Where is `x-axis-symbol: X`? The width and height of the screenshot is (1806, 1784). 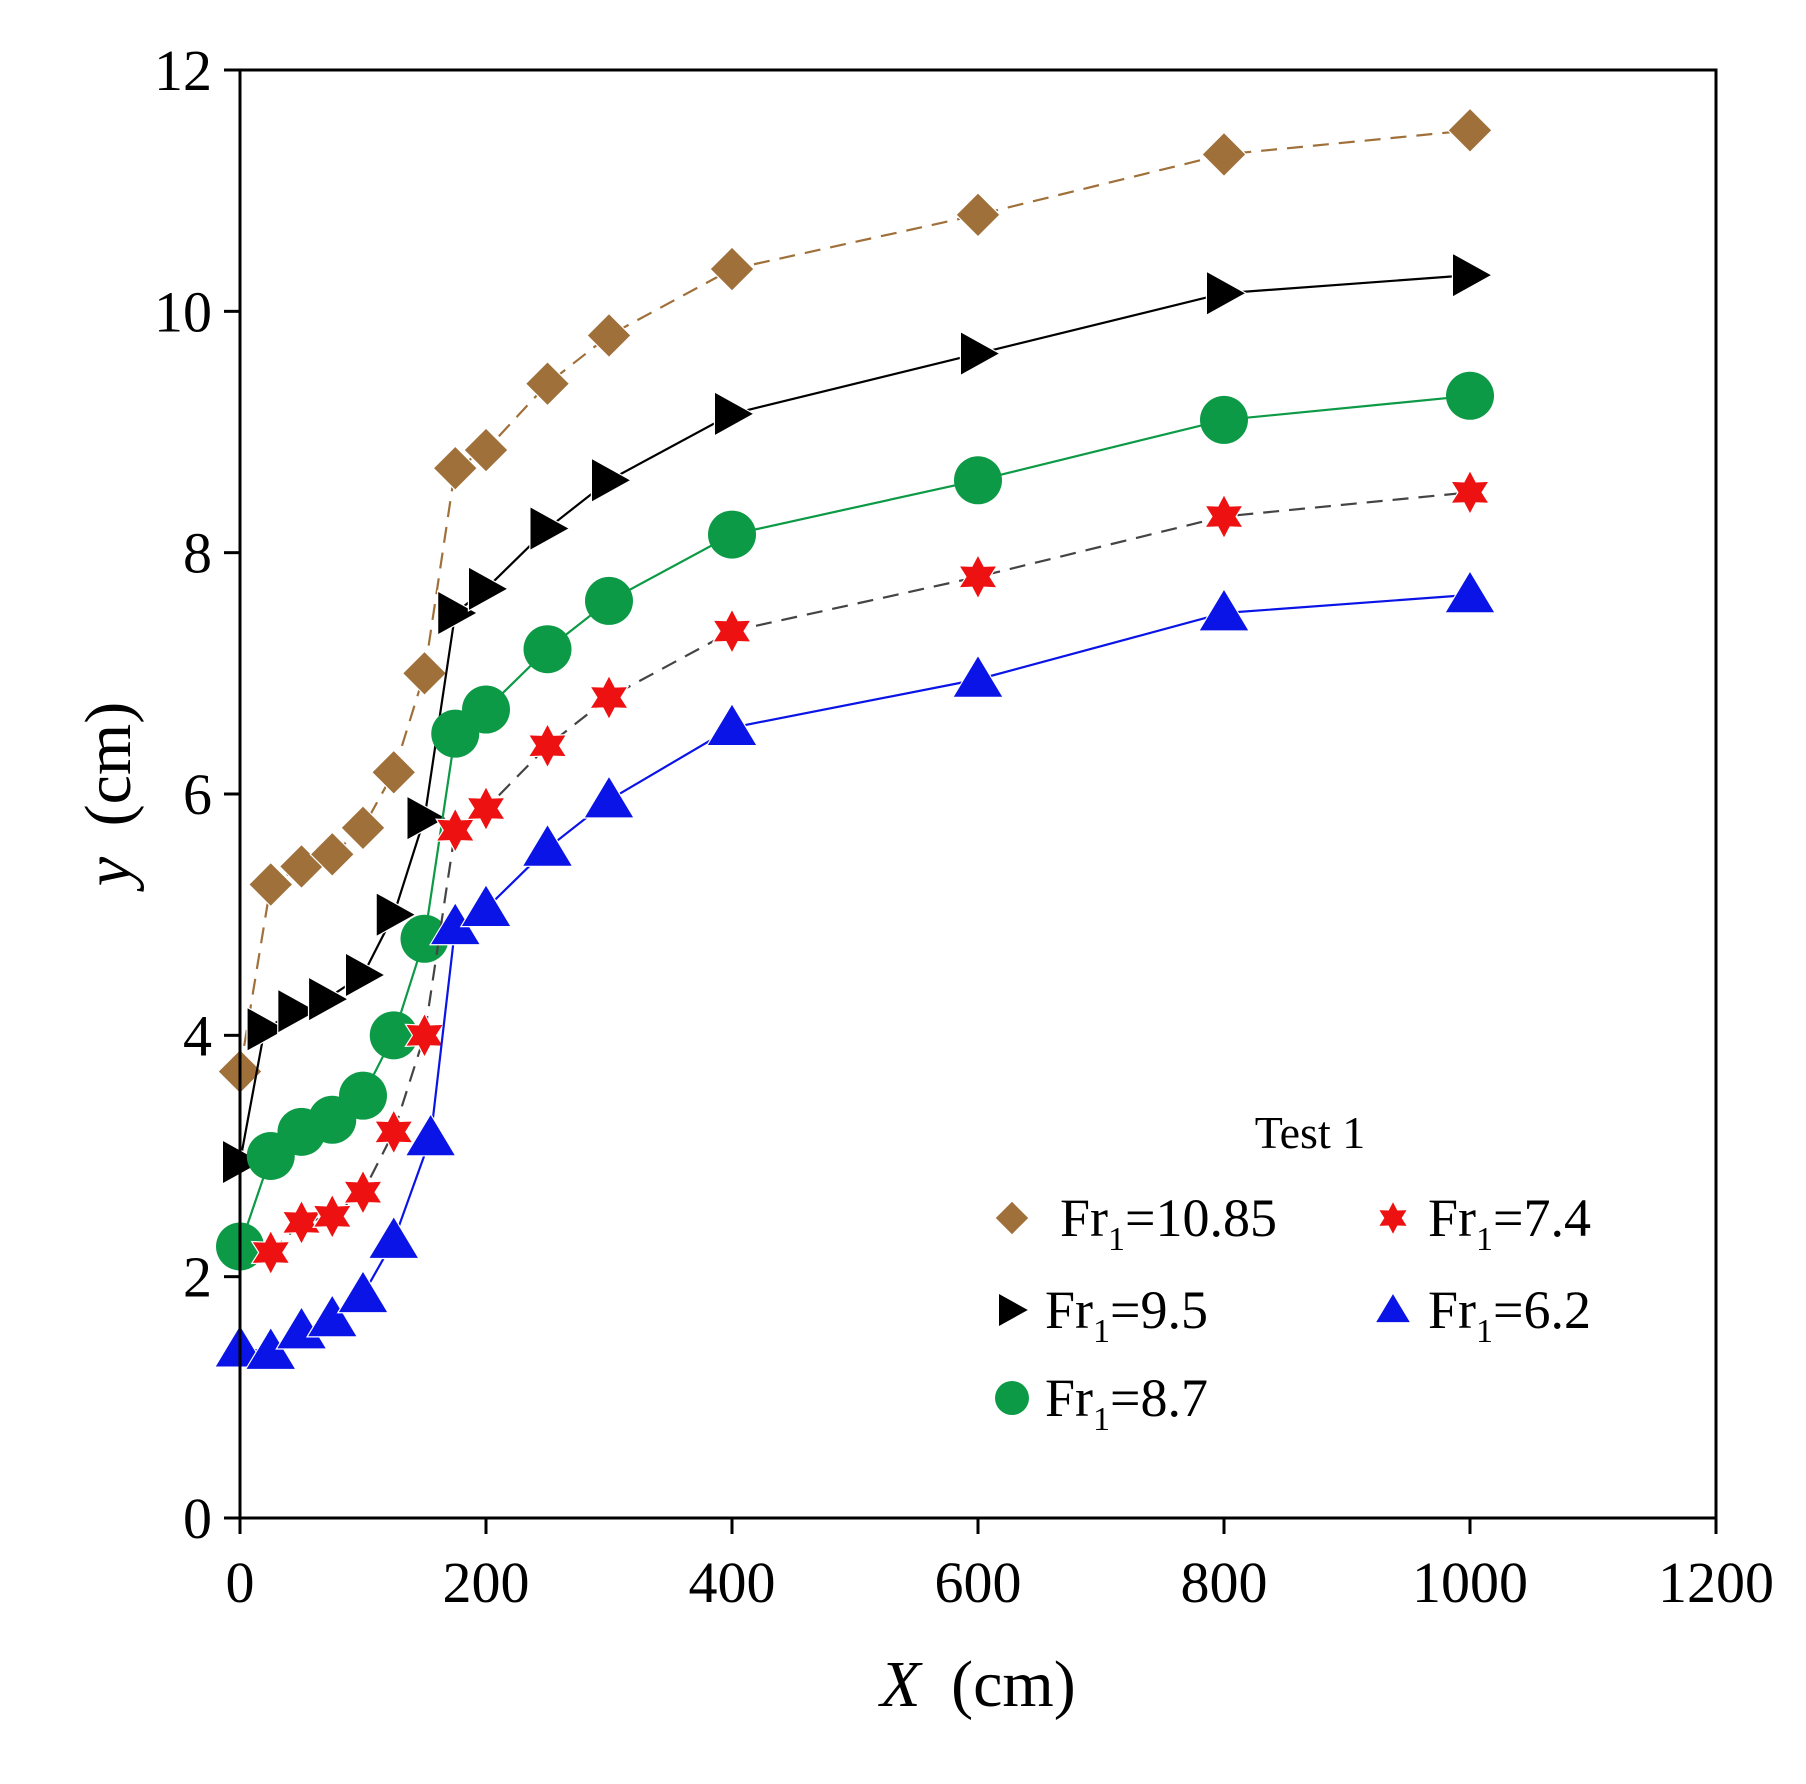
x-axis-symbol: X is located at coordinates (900, 1684).